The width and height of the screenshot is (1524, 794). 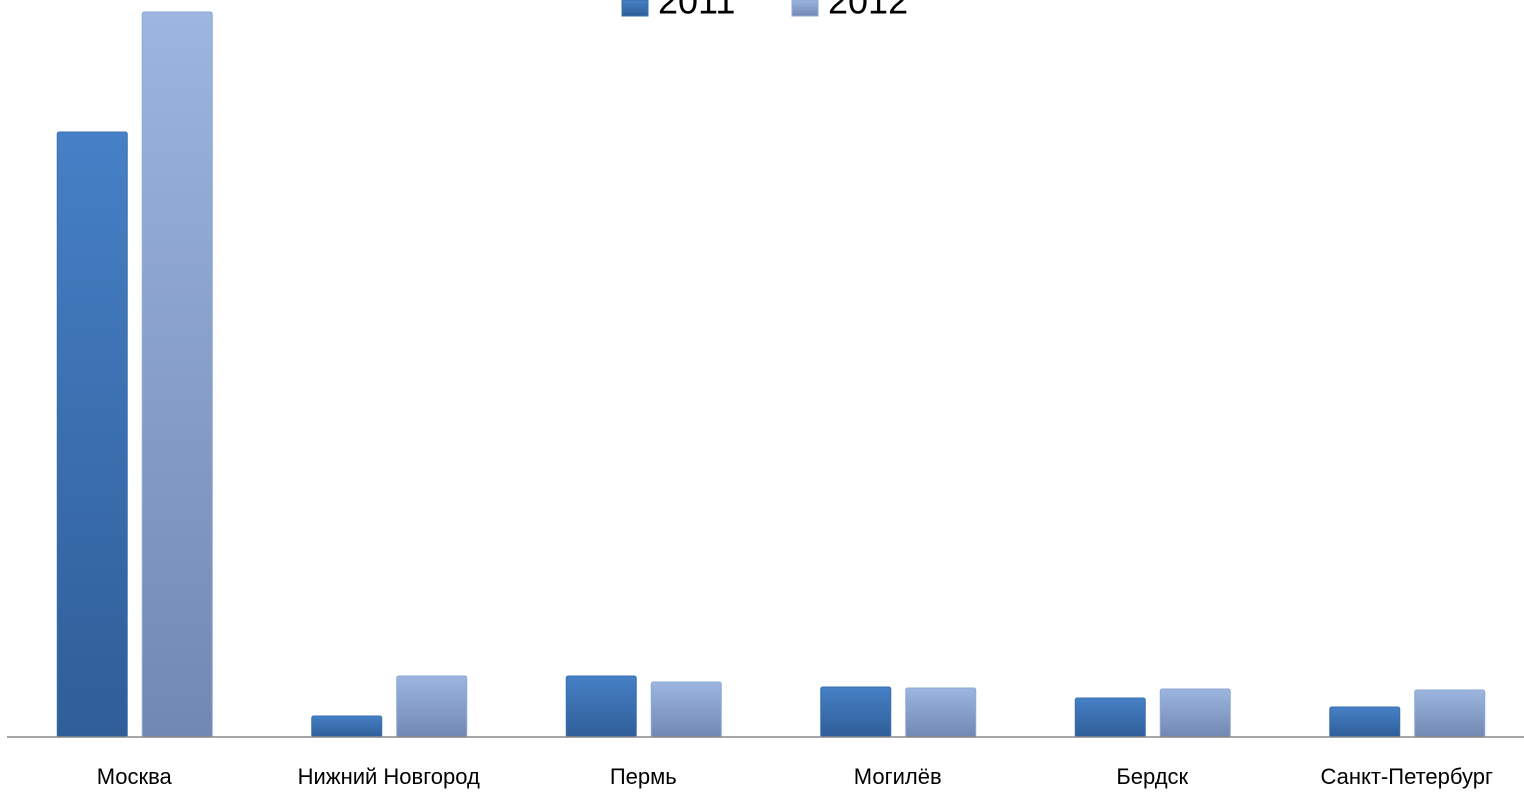 What do you see at coordinates (1406, 776) in the screenshot?
I see `x-tick-label: Санкт-Петербург` at bounding box center [1406, 776].